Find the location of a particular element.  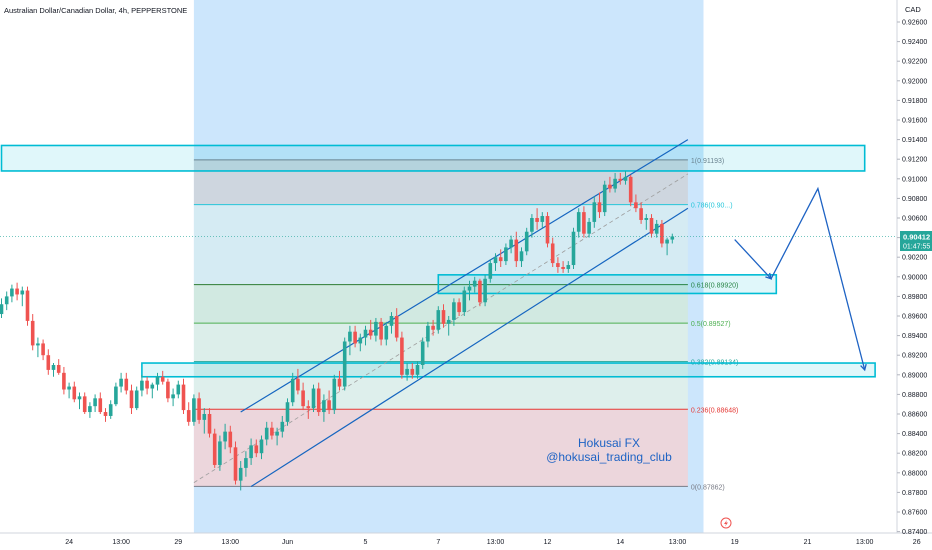

last-price-badge: 0.90412 01:47:55 is located at coordinates (916, 241).